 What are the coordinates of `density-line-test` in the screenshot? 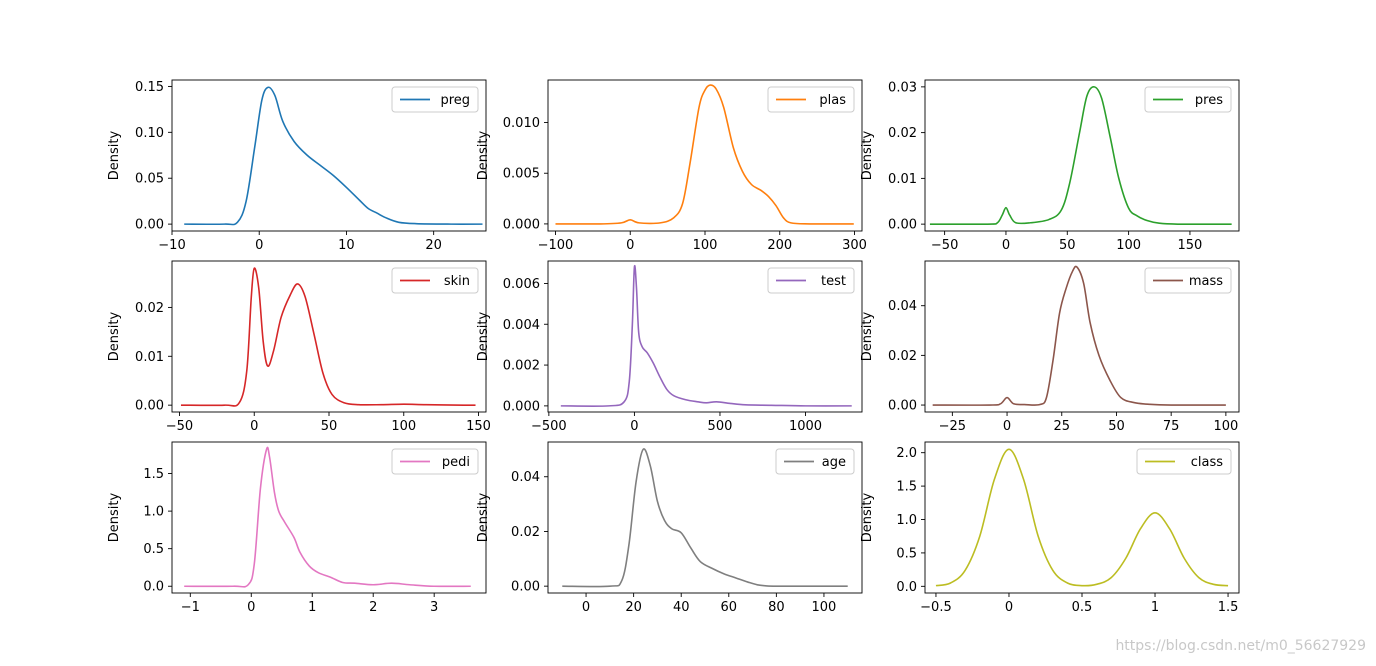 It's located at (706, 335).